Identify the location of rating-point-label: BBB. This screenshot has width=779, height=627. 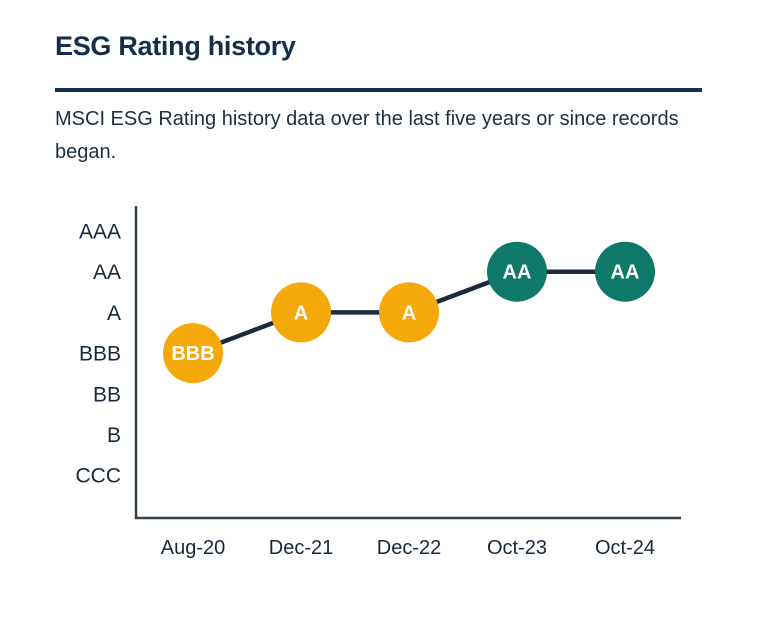
(192, 354).